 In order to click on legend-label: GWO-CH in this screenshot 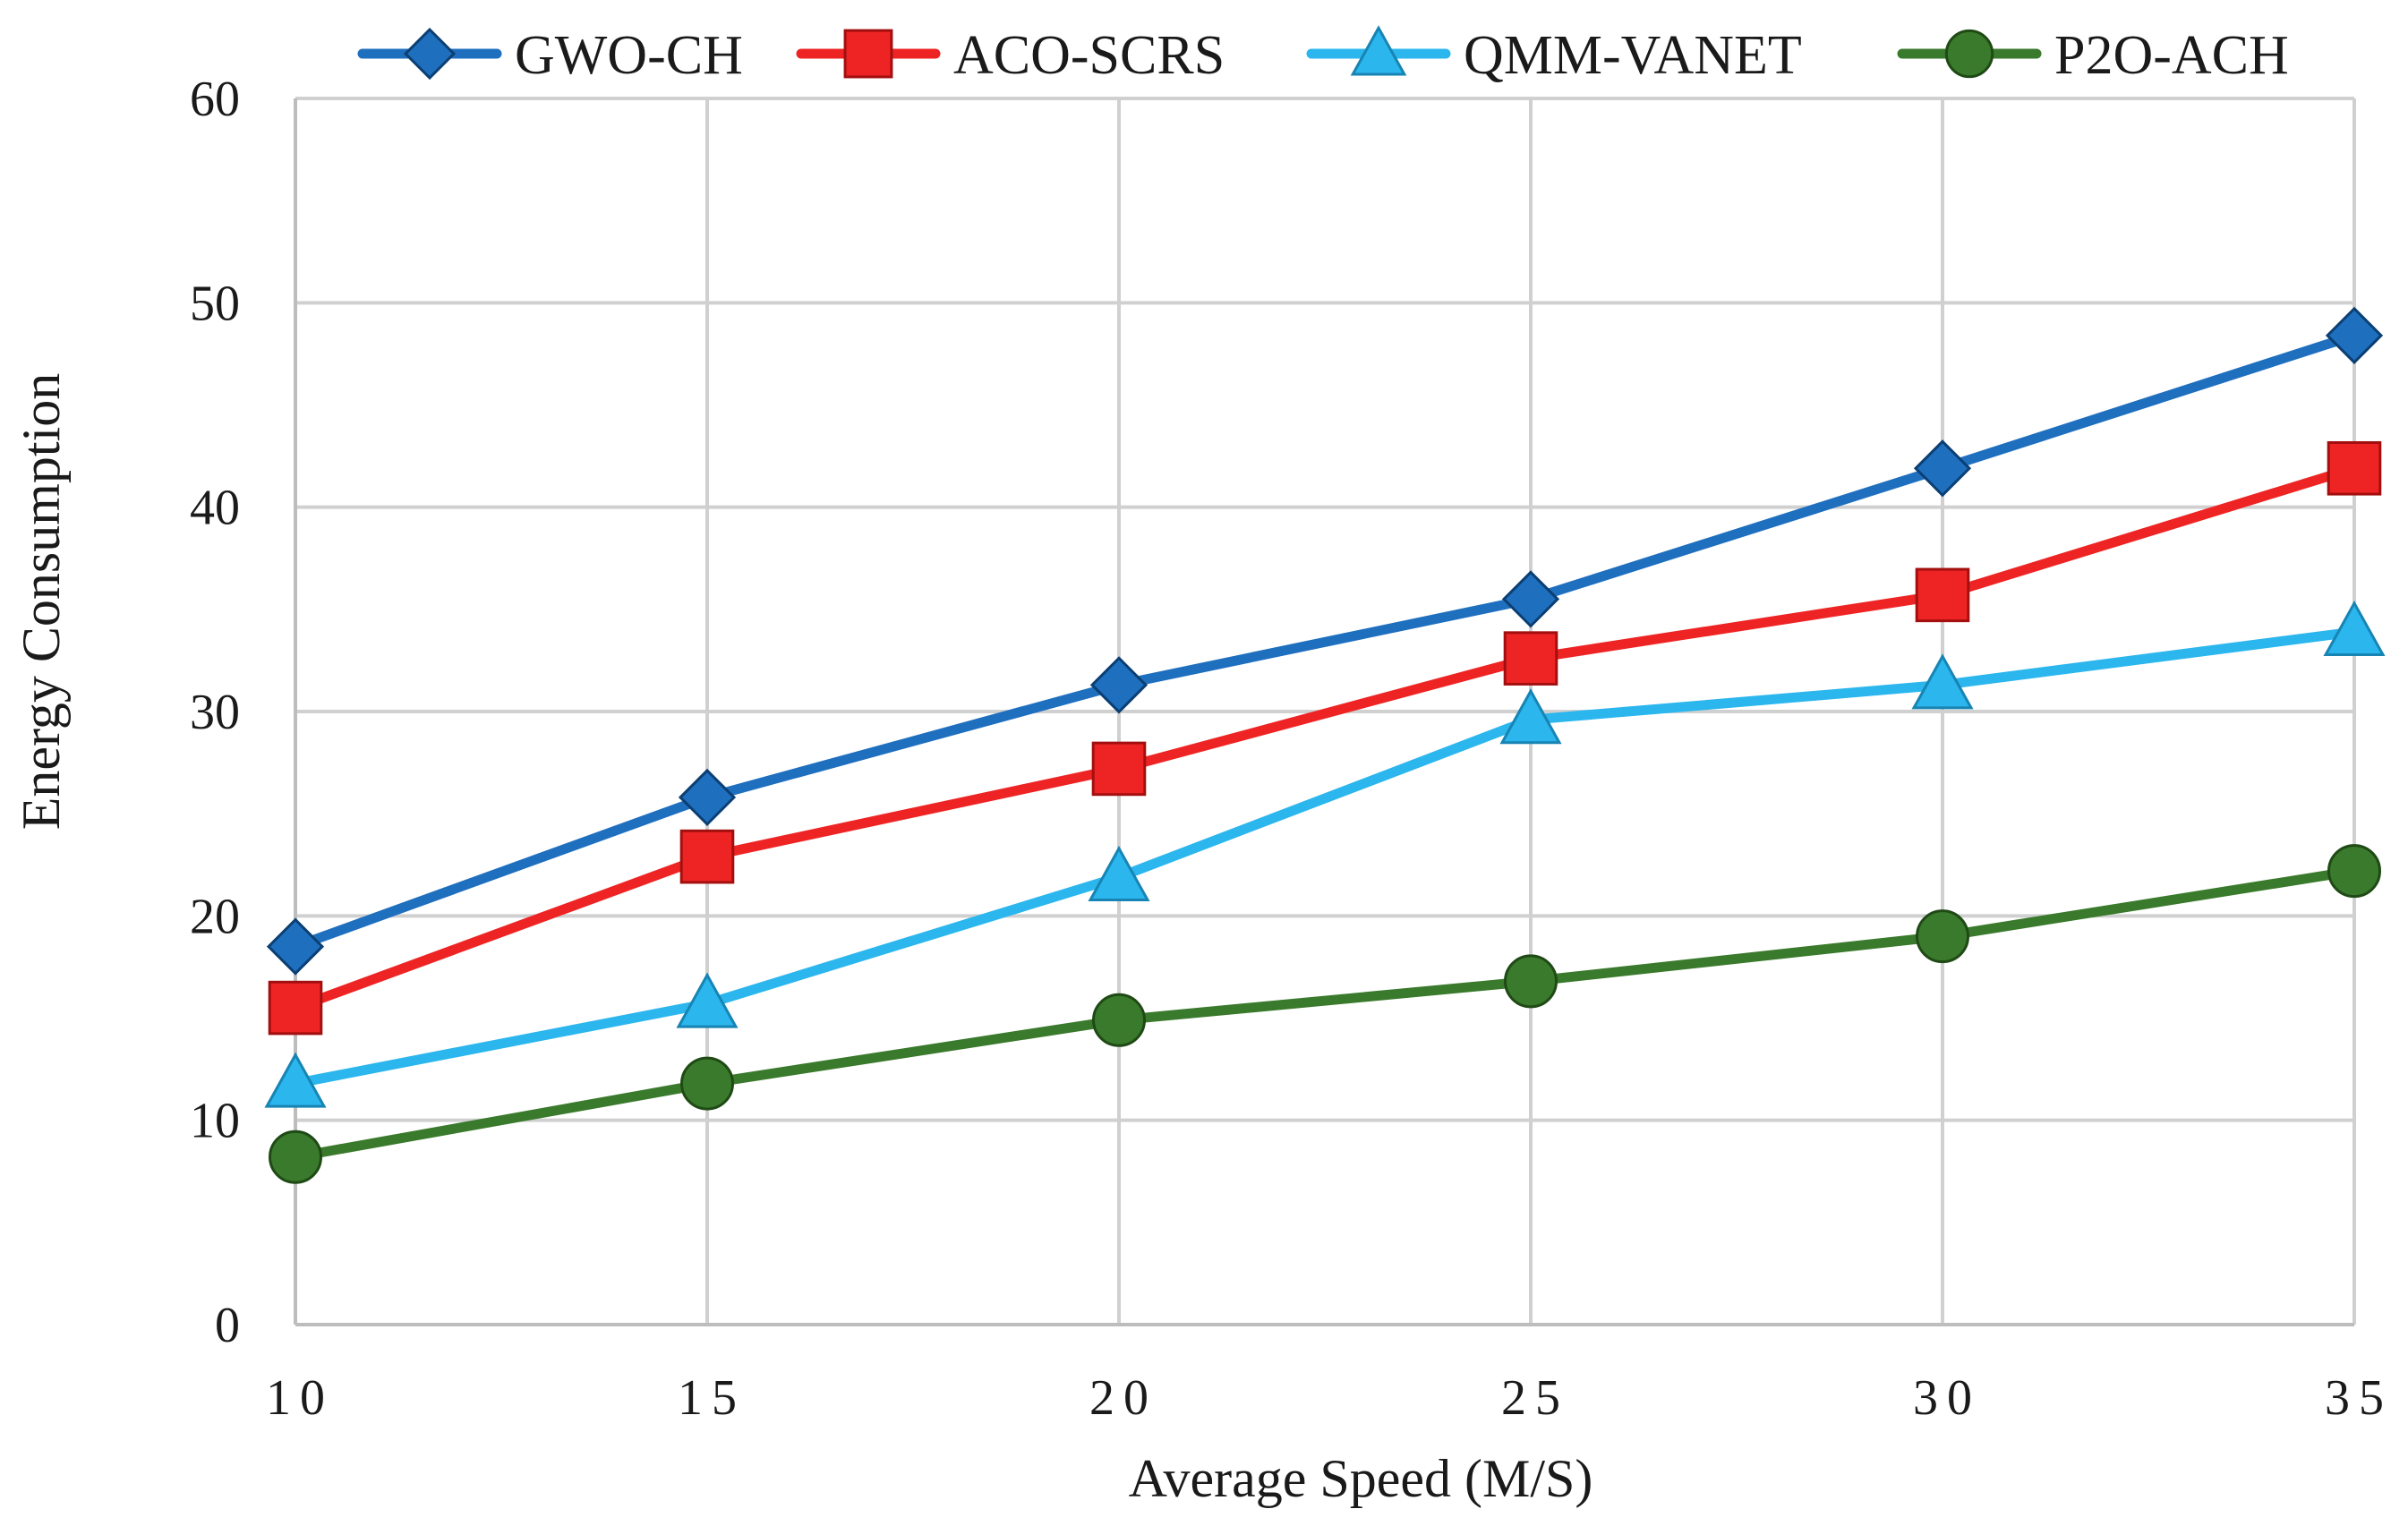, I will do `click(629, 55)`.